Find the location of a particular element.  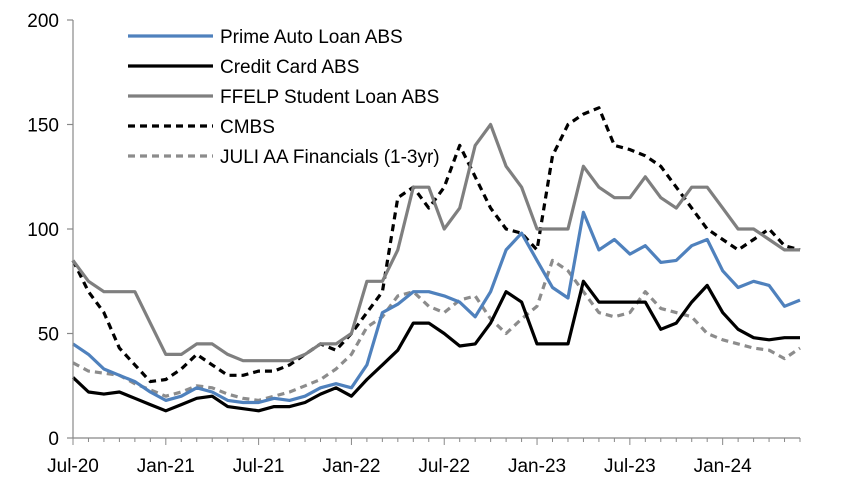

x-tick-label: Jan-22 is located at coordinates (351, 466).